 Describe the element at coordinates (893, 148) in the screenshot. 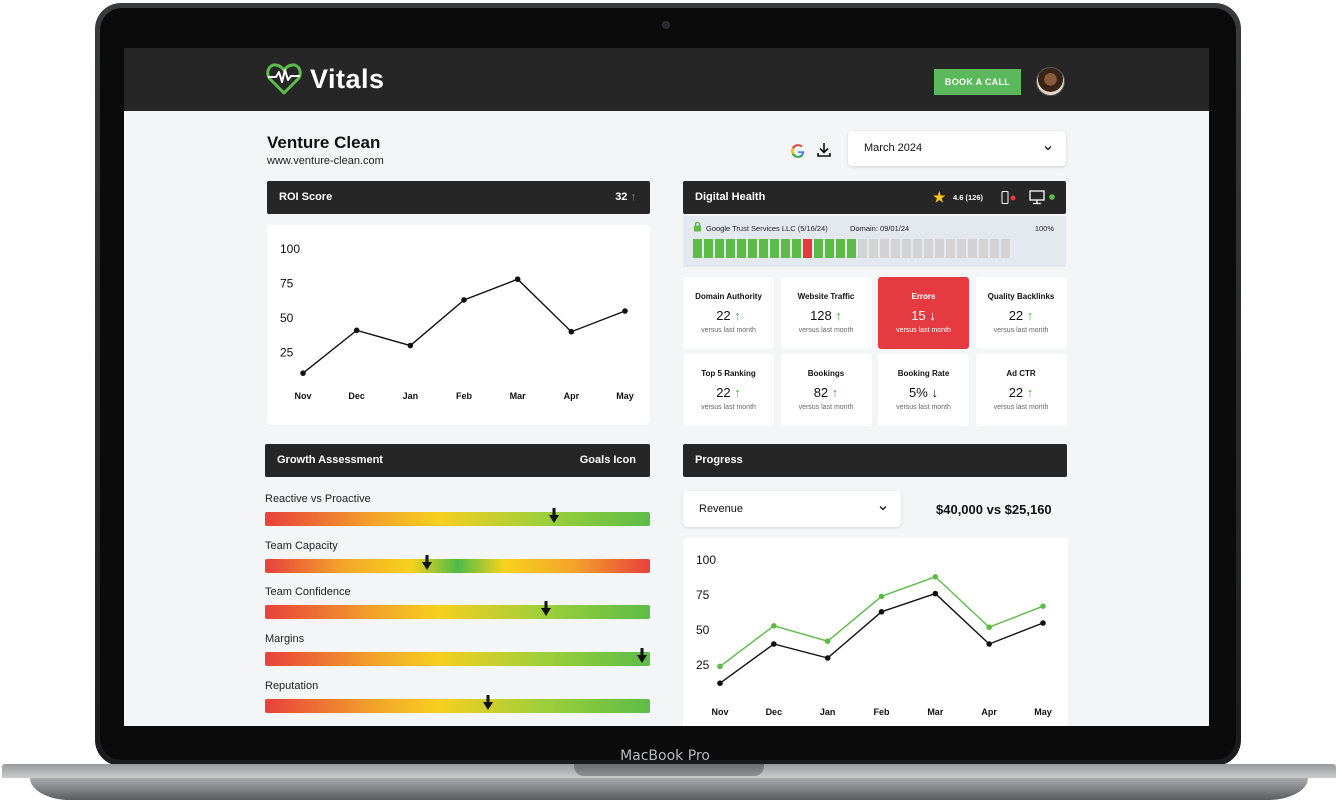

I see `month-select-value: March 2024` at that location.